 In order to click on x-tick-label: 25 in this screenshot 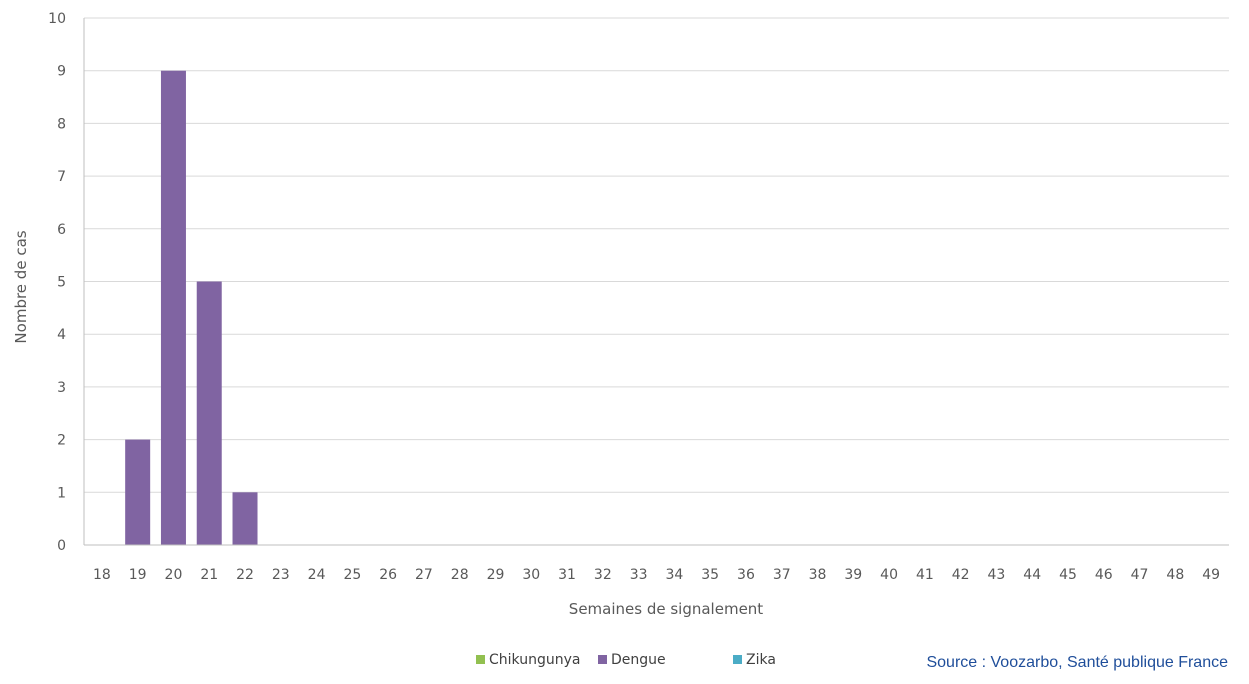, I will do `click(352, 575)`.